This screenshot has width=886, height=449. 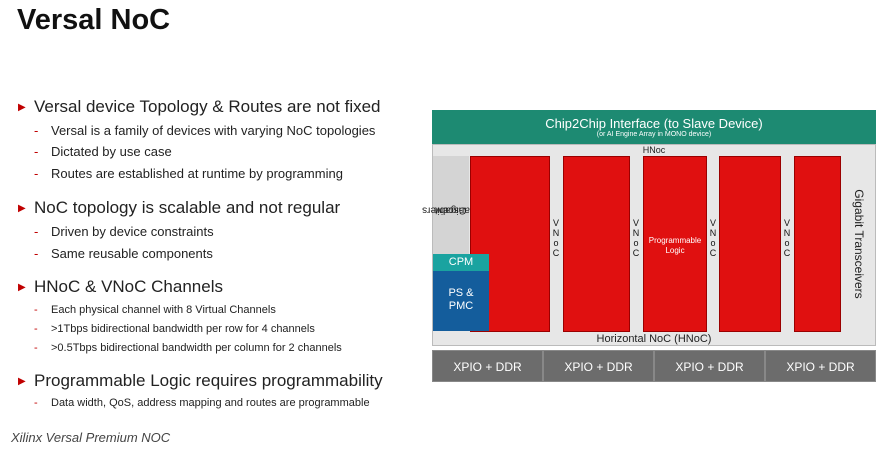 I want to click on image-caption: Xilinx Versal Premium NOC, so click(x=91, y=437).